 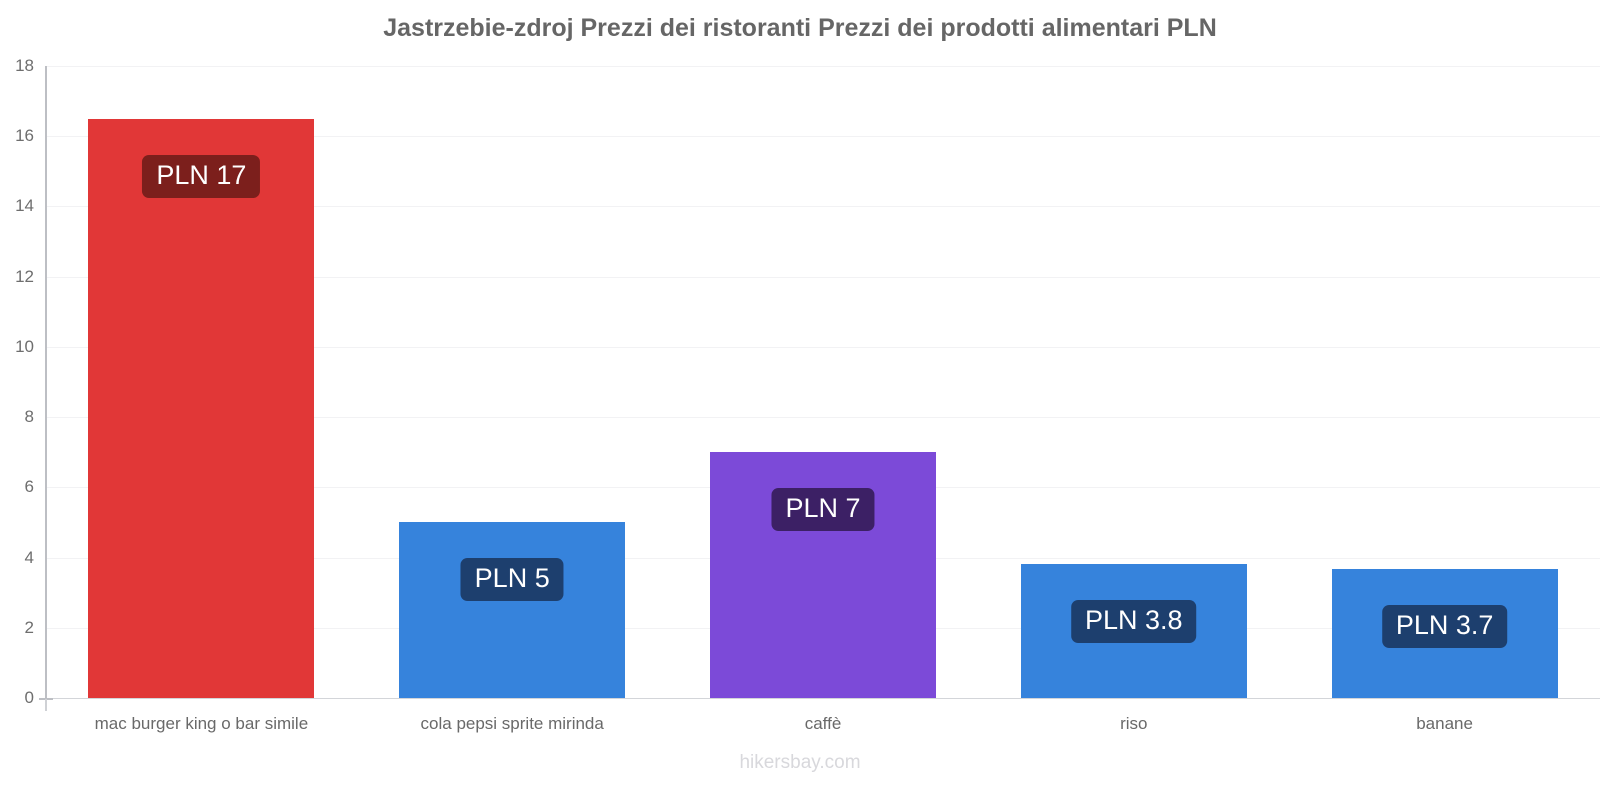 What do you see at coordinates (29, 417) in the screenshot?
I see `y-axis-tick-label: 8` at bounding box center [29, 417].